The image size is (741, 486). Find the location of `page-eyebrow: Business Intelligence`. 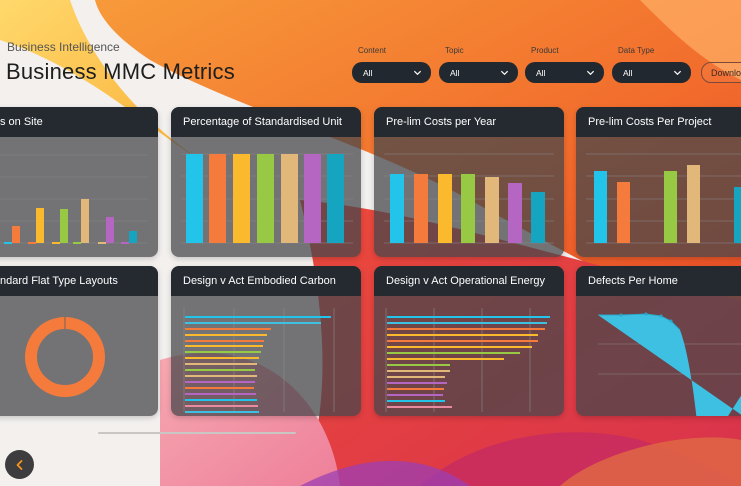

page-eyebrow: Business Intelligence is located at coordinates (63, 47).